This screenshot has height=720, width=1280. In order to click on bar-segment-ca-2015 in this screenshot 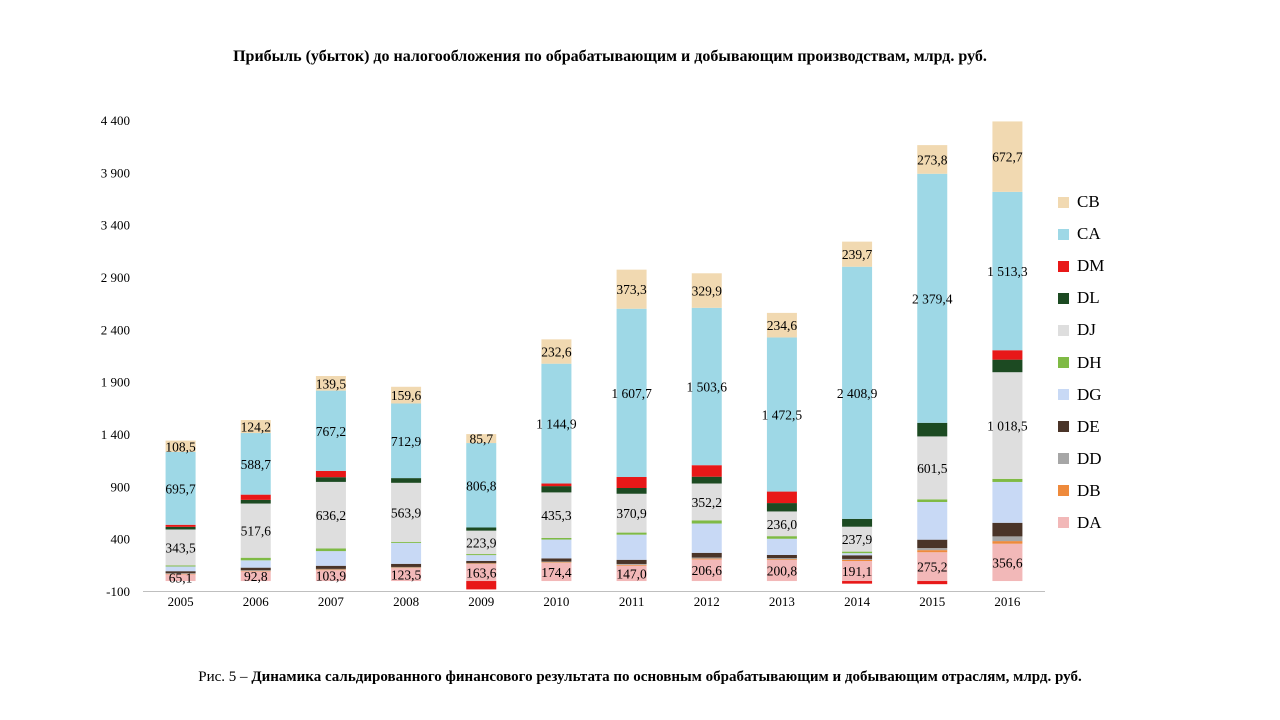, I will do `click(932, 298)`.